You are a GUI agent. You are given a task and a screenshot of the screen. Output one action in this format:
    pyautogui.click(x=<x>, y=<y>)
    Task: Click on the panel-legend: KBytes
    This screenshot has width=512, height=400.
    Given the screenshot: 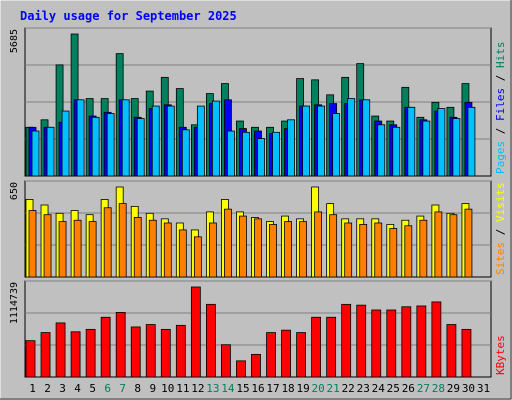 What is the action you would take?
    pyautogui.click(x=500, y=355)
    